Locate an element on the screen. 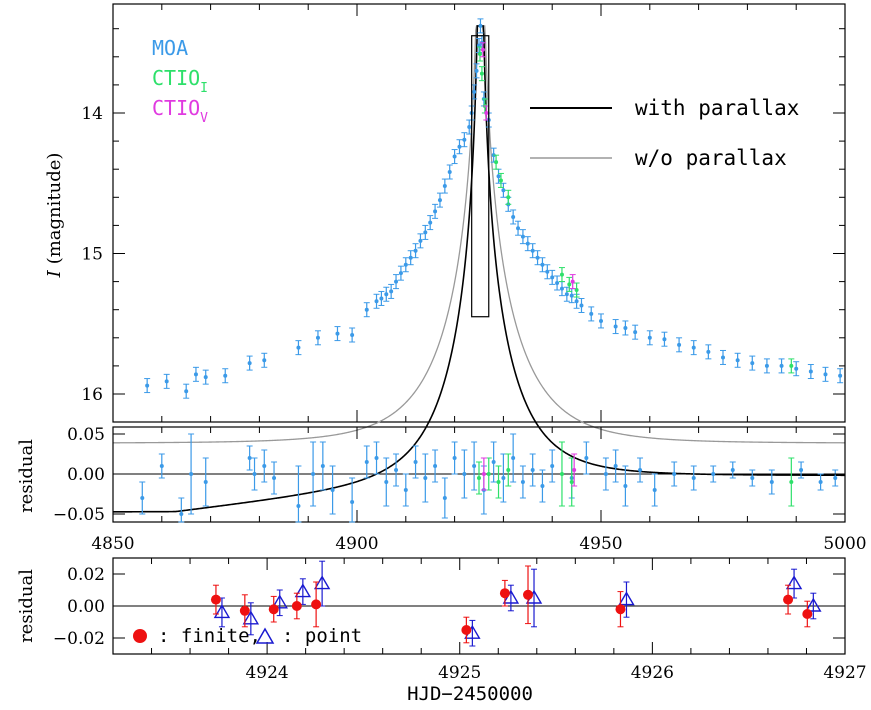 The width and height of the screenshot is (871, 710). legend-finite-marker is located at coordinates (140, 636).